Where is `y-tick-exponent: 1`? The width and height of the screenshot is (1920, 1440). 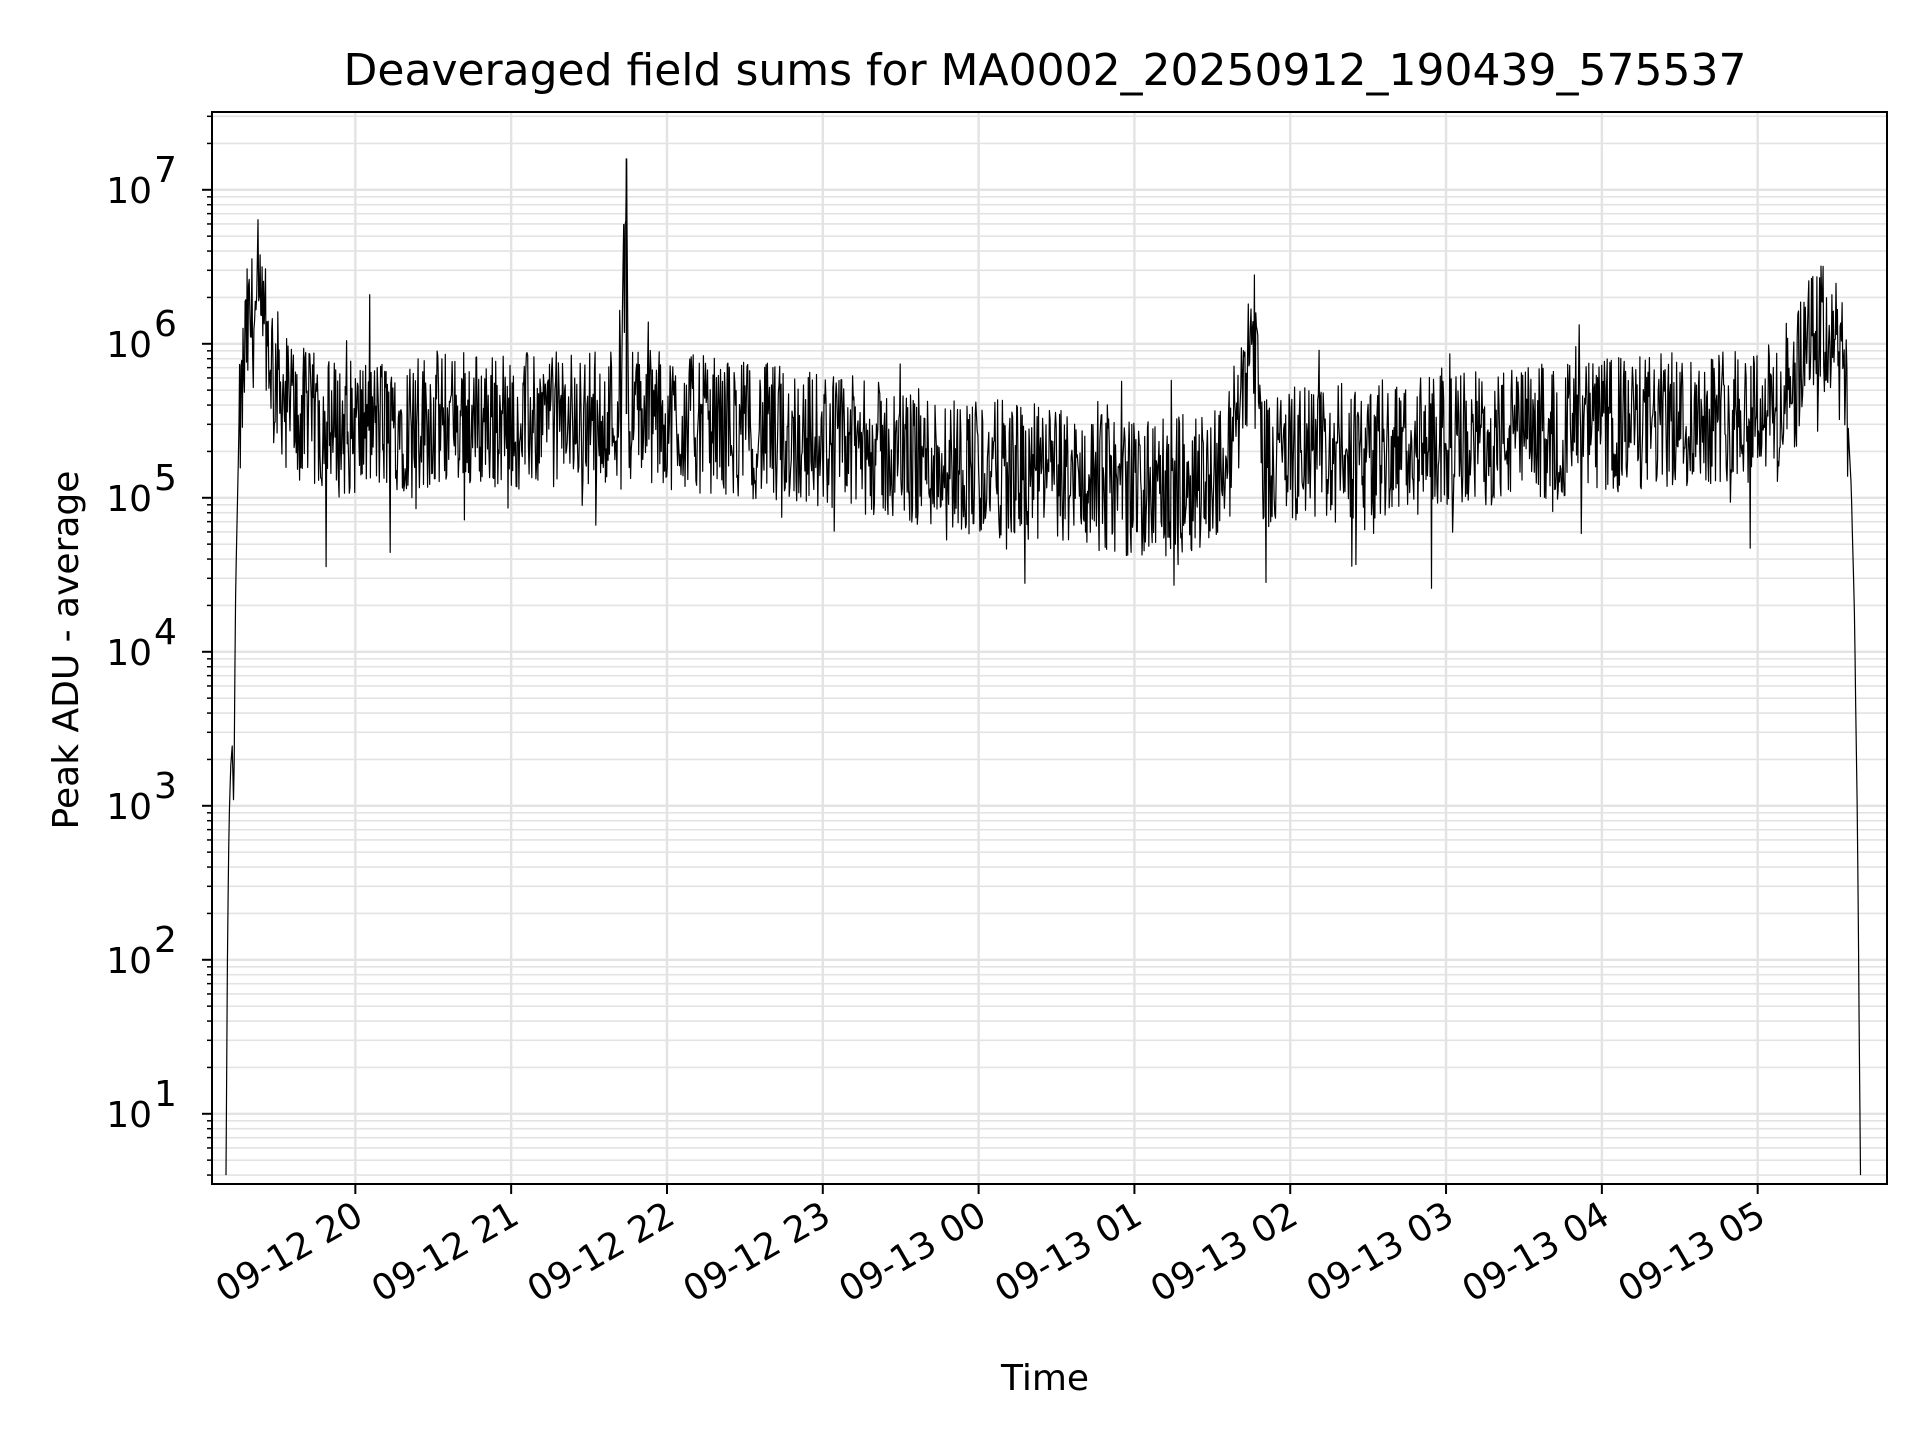 y-tick-exponent: 1 is located at coordinates (165, 1094).